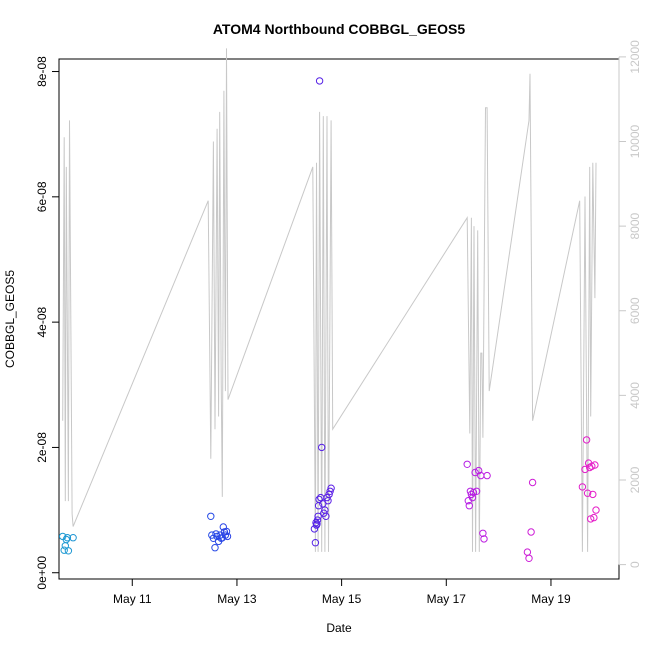  What do you see at coordinates (635, 310) in the screenshot?
I see `y2-tick-label: 6000` at bounding box center [635, 310].